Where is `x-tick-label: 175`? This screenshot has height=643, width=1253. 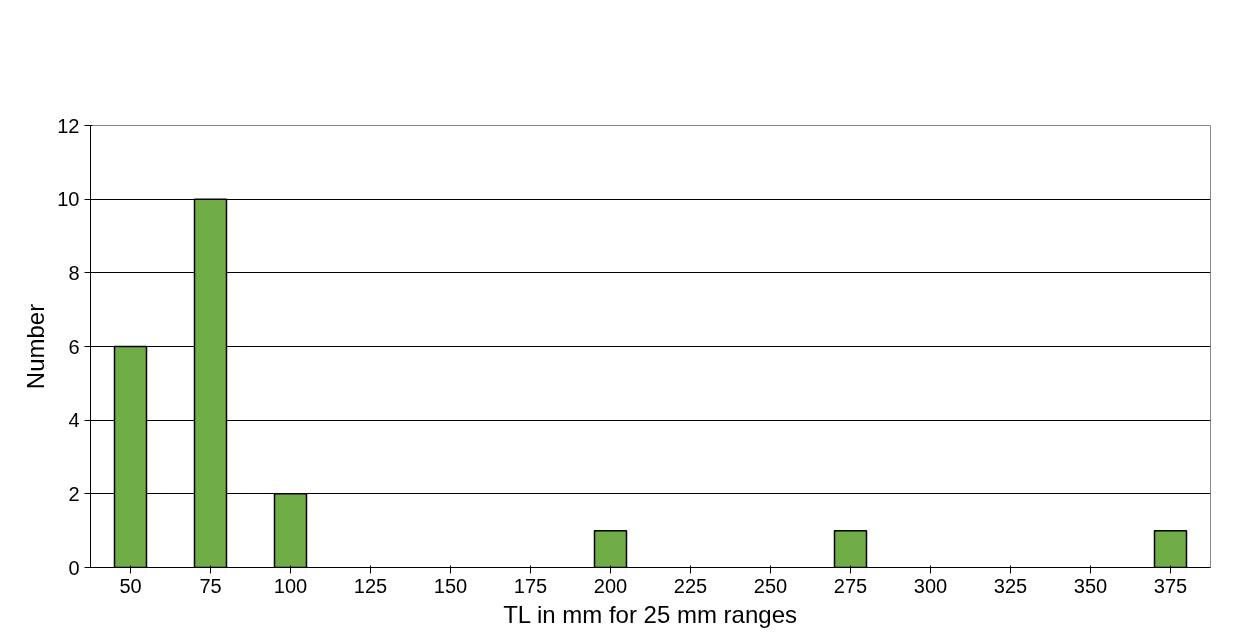 x-tick-label: 175 is located at coordinates (530, 585).